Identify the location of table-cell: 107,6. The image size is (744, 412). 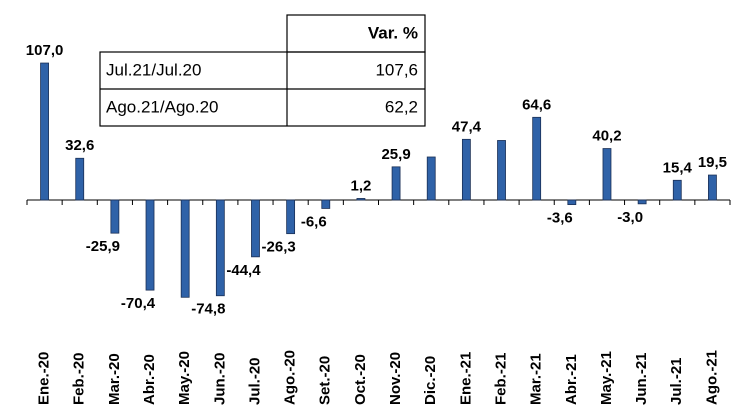
(396, 69).